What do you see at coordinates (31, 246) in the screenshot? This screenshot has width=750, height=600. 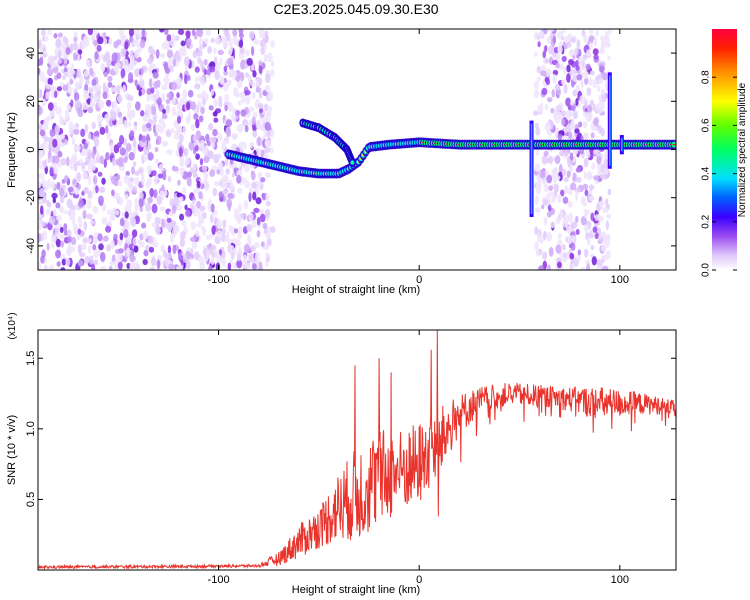 I see `y-tick-label: -40` at bounding box center [31, 246].